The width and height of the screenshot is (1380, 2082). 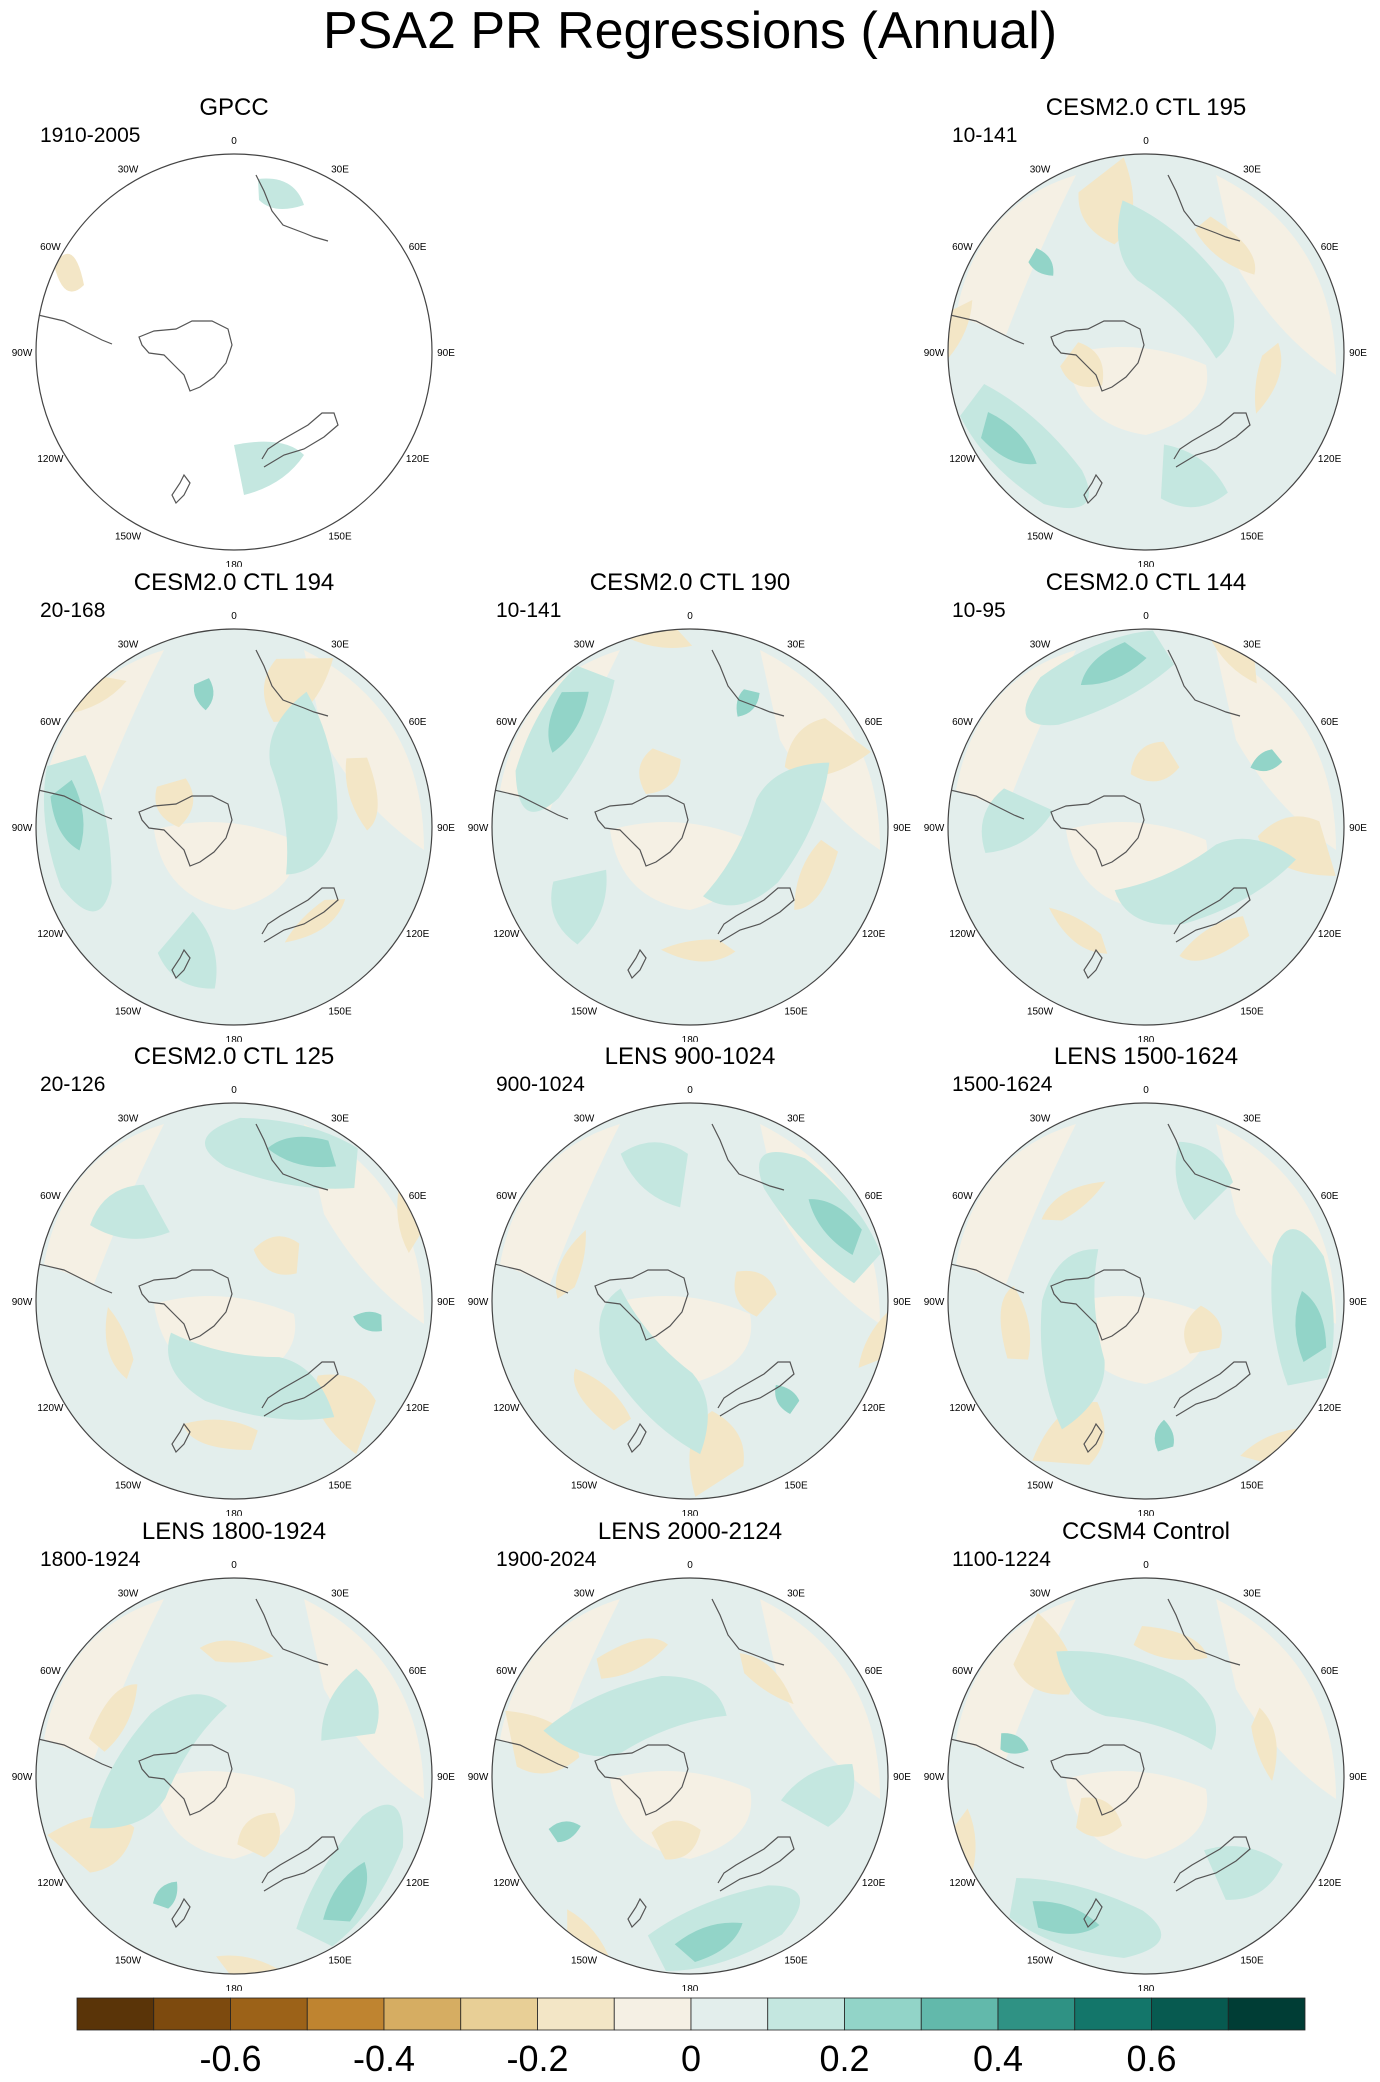 What do you see at coordinates (1146, 1531) in the screenshot?
I see `panel-title: CCSM4 Control` at bounding box center [1146, 1531].